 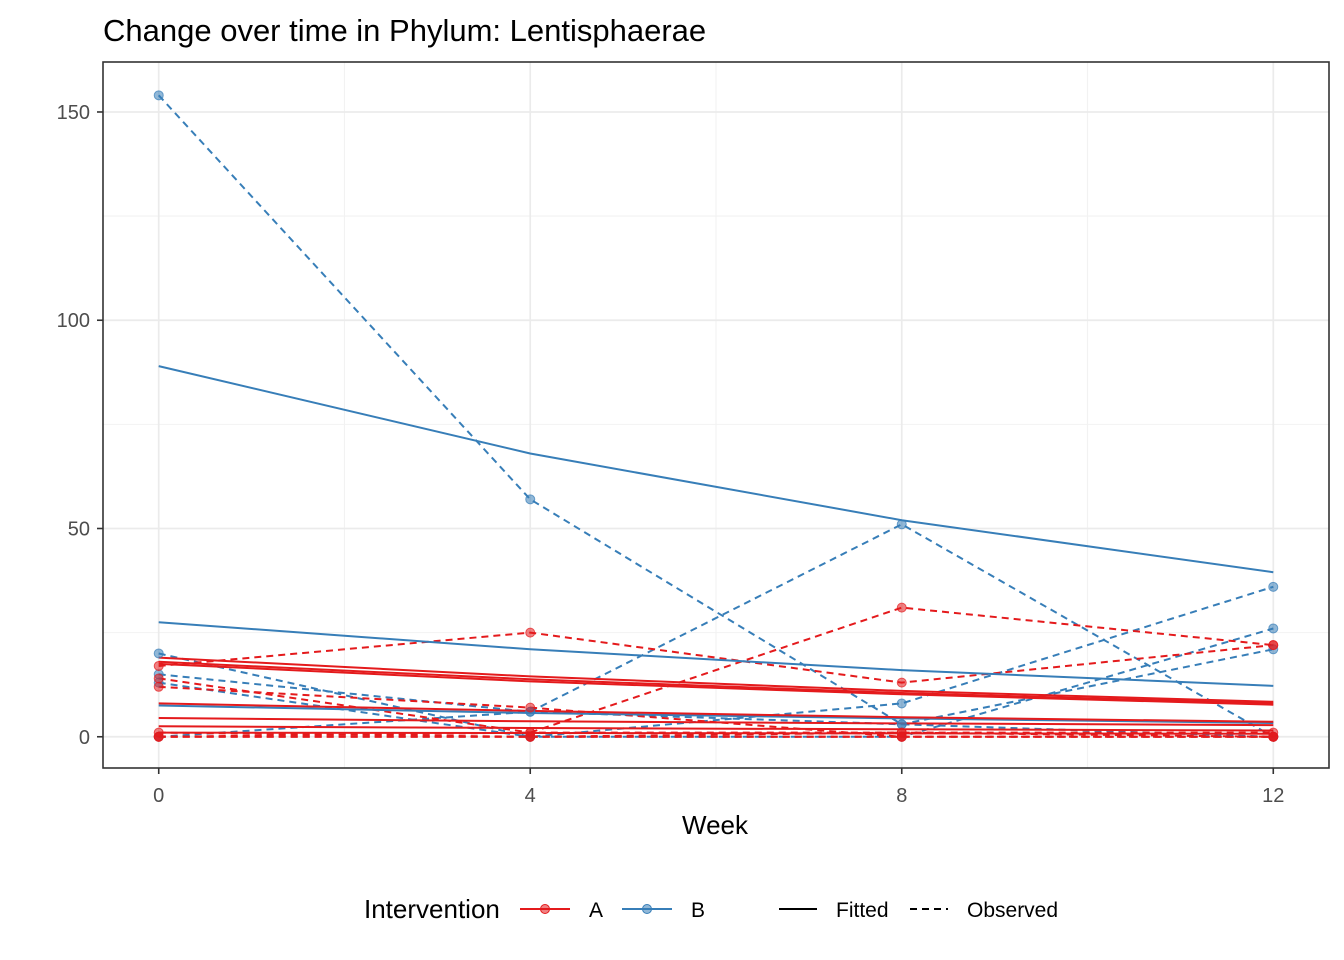 What do you see at coordinates (73, 113) in the screenshot?
I see `y-tick-label: 150` at bounding box center [73, 113].